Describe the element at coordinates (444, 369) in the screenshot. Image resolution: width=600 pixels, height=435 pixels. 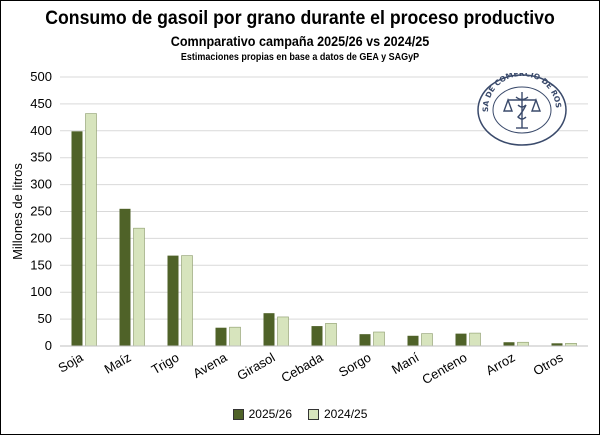
I see `x-tick-label: Centeno` at that location.